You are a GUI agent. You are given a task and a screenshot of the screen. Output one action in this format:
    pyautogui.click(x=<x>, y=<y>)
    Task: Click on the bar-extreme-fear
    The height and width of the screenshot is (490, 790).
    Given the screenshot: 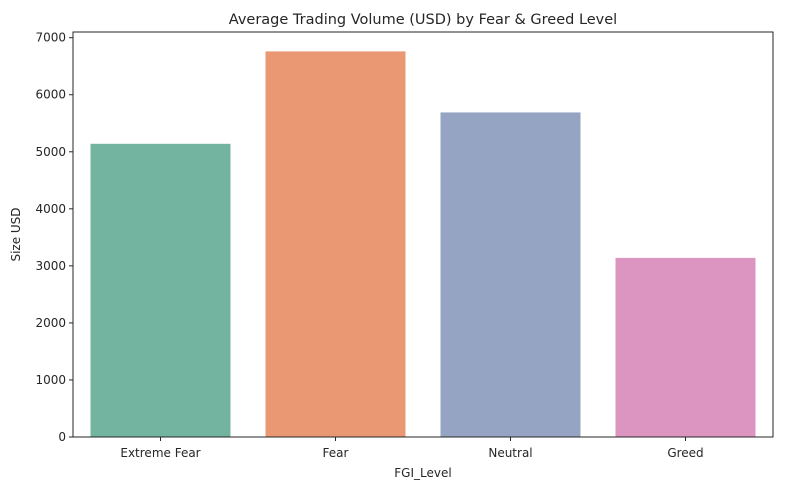 What is the action you would take?
    pyautogui.click(x=160, y=290)
    